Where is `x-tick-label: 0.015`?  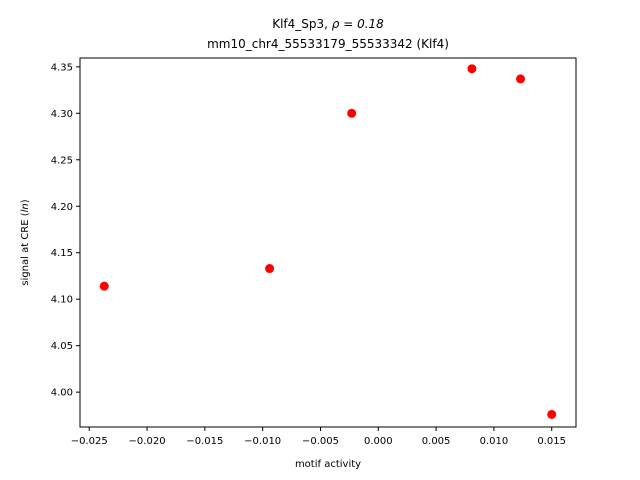 x-tick-label: 0.015 is located at coordinates (551, 441).